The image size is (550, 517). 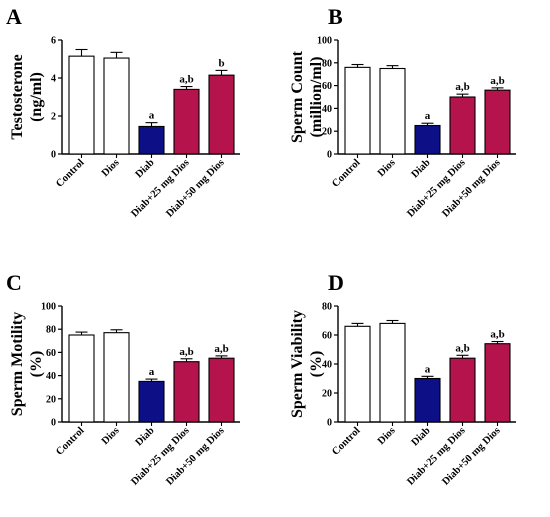 What do you see at coordinates (14, 16) in the screenshot?
I see `panel-letter: A` at bounding box center [14, 16].